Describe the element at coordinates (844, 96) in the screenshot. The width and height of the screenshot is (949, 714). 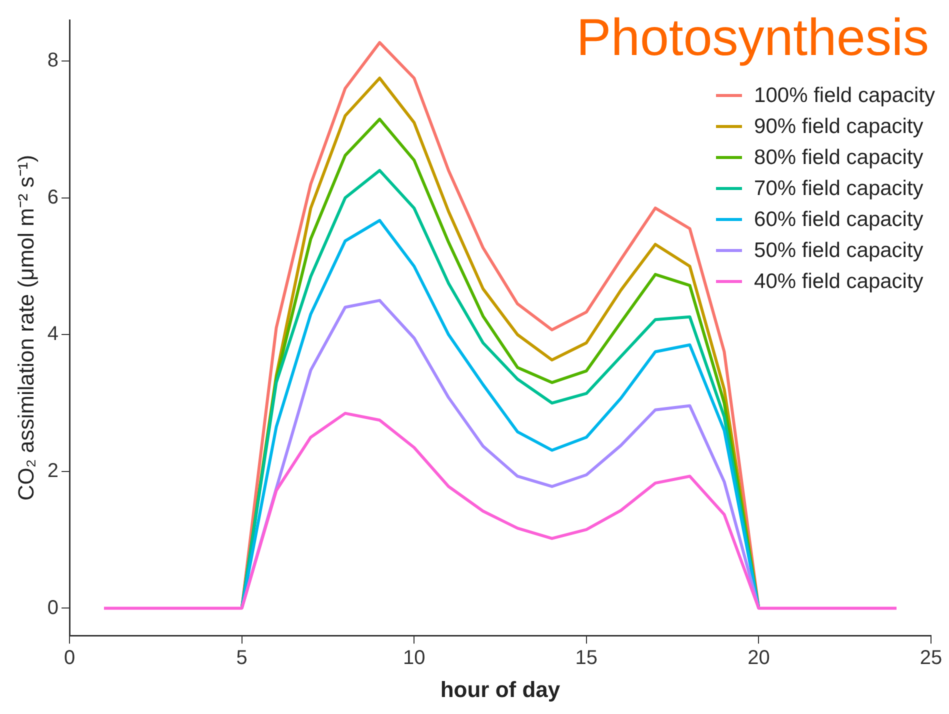
I see `legend-label: 100% field capacity` at that location.